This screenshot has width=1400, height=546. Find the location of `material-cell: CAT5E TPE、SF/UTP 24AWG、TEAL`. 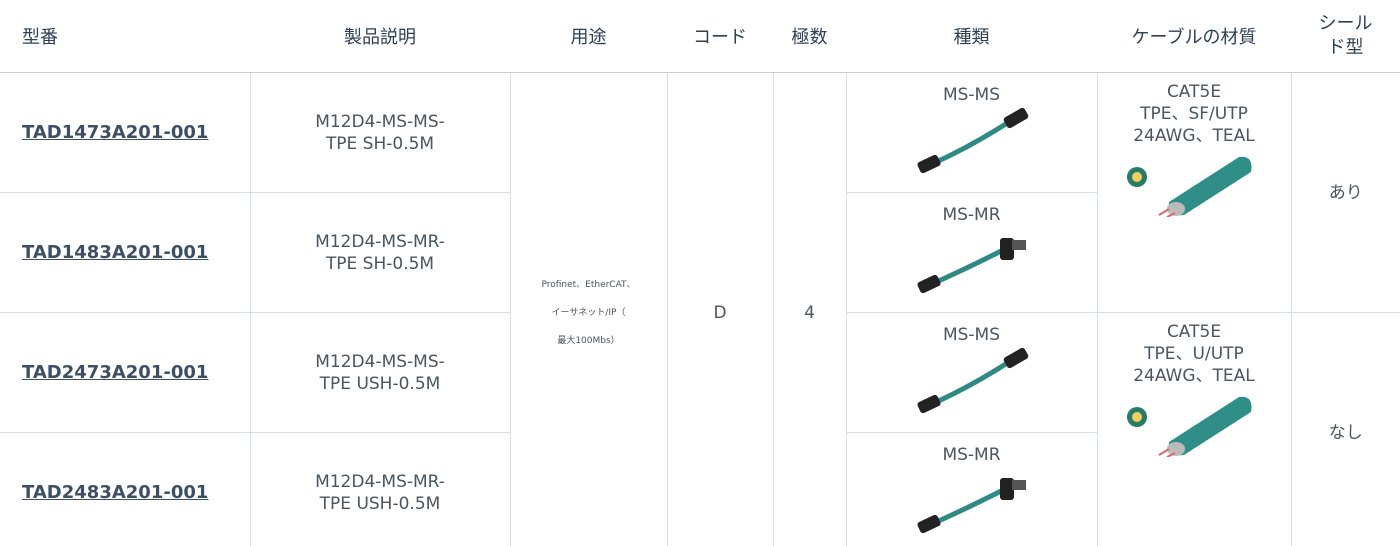

material-cell: CAT5E TPE、SF/UTP 24AWG、TEAL is located at coordinates (1194, 192).